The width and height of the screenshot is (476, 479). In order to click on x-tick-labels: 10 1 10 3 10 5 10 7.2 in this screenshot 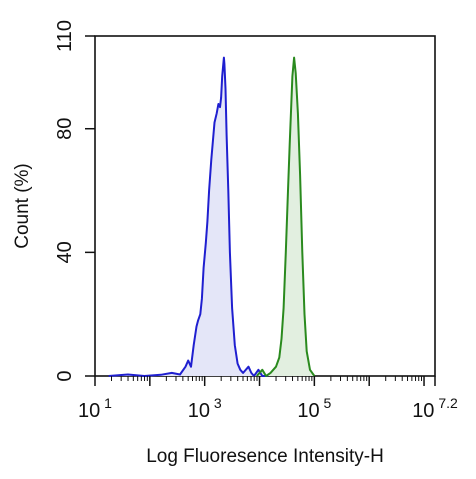, I will do `click(268, 408)`.